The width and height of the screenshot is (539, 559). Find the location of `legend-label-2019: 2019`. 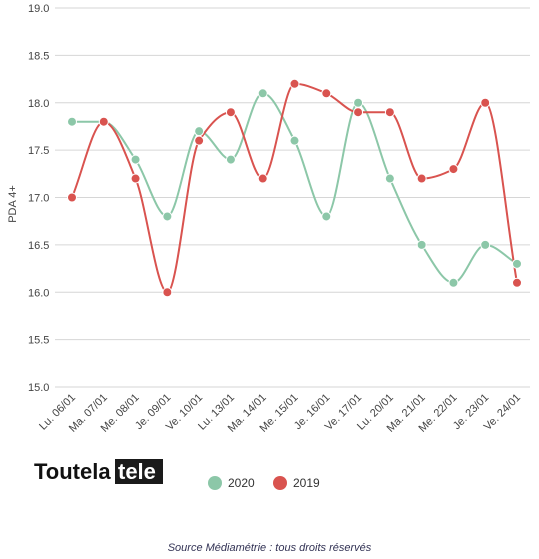

legend-label-2019: 2019 is located at coordinates (306, 483).